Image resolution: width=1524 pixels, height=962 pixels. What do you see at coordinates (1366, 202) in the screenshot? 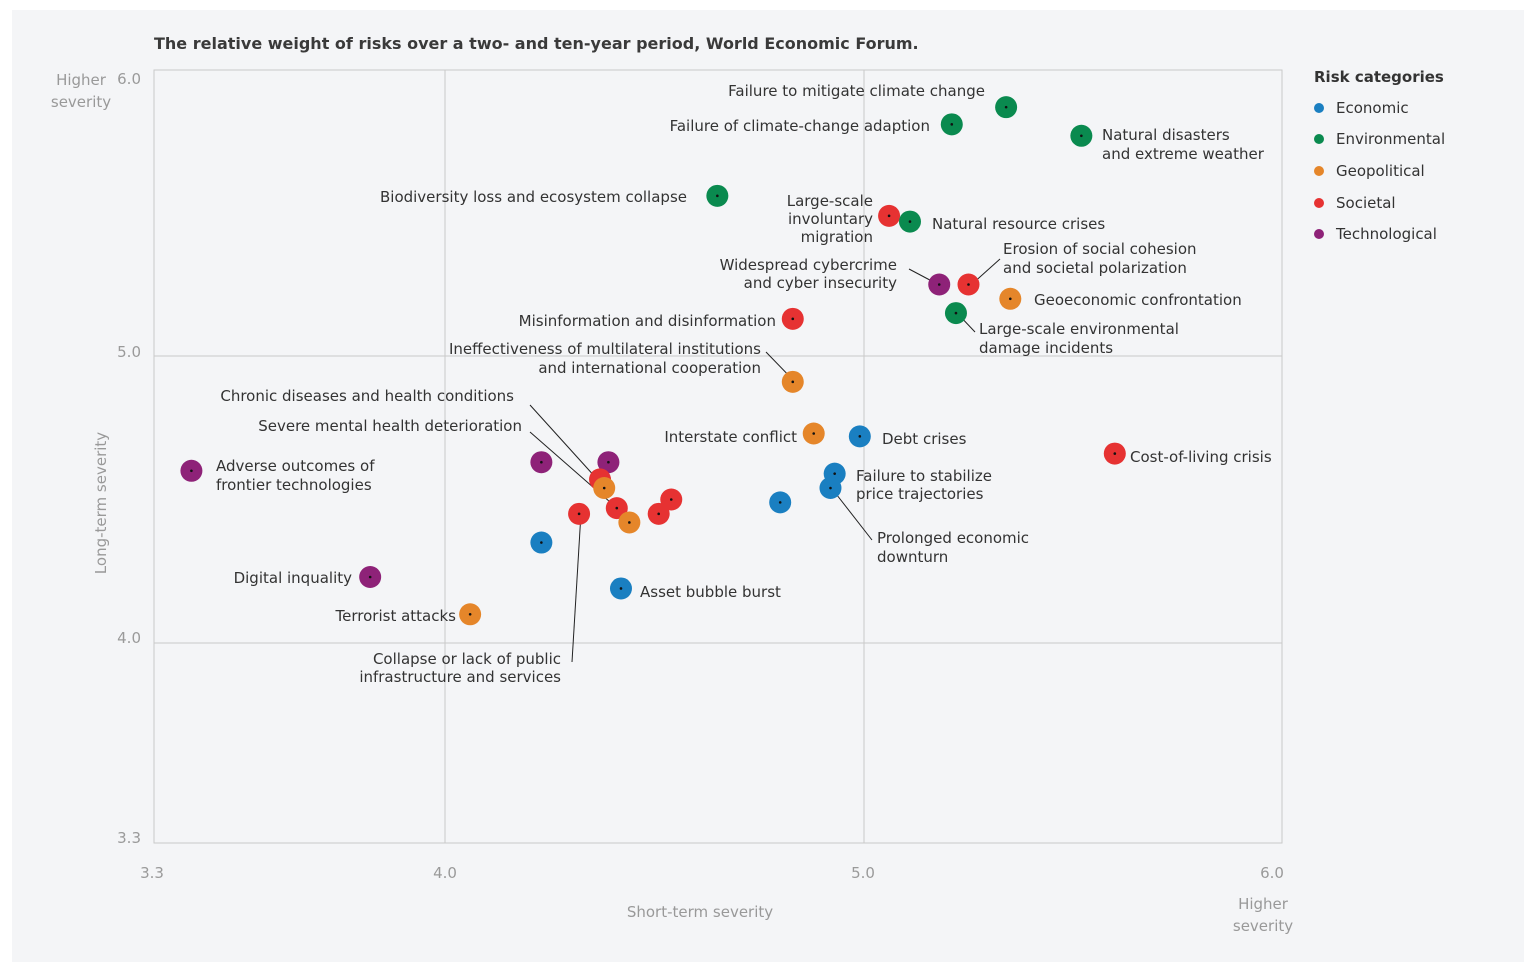
I see `legend-label: Societal` at bounding box center [1366, 202].